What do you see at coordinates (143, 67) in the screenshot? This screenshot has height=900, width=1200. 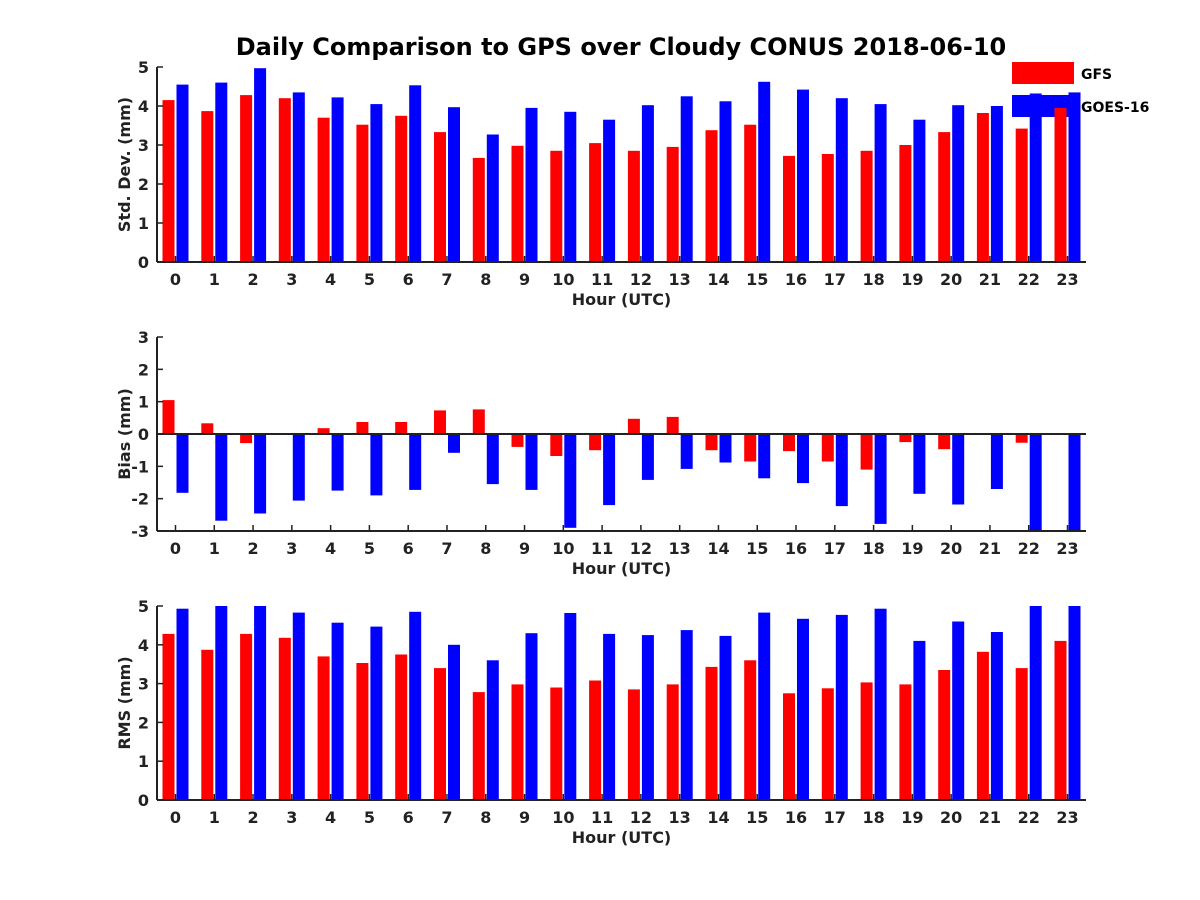 I see `y-tick-label: 5` at bounding box center [143, 67].